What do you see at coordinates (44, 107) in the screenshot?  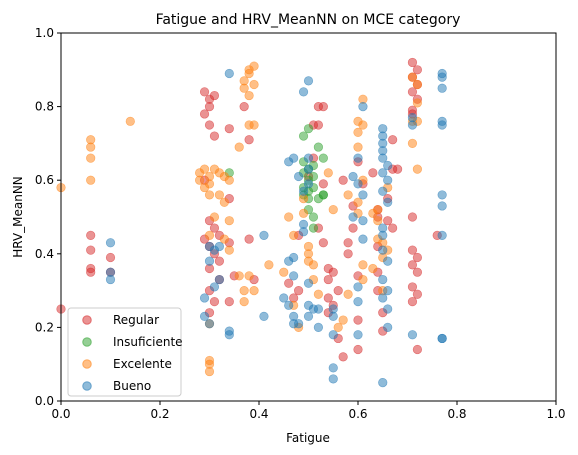 I see `y-tick-label: 0.8` at bounding box center [44, 107].